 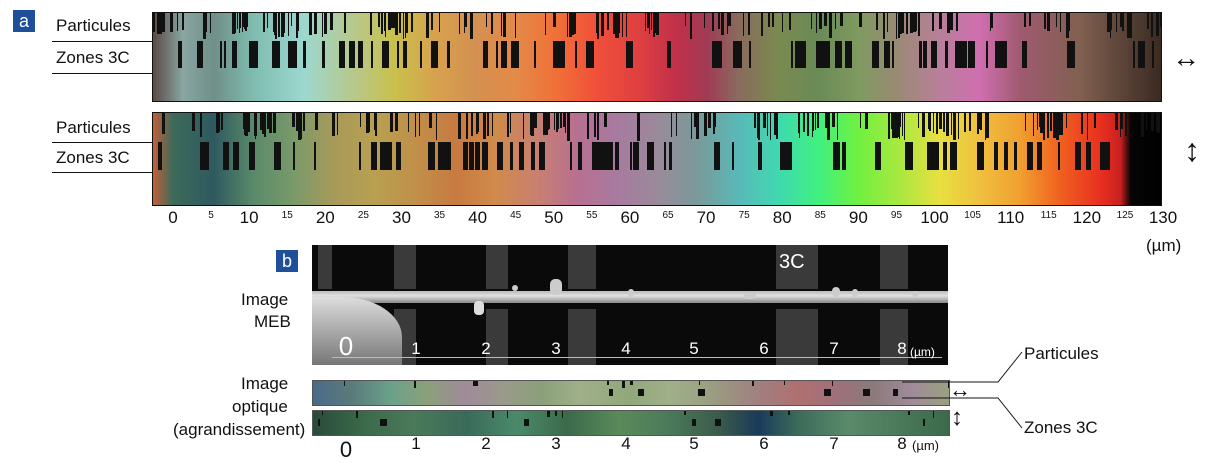 I want to click on scale-tick-minor: 95, so click(x=896, y=215).